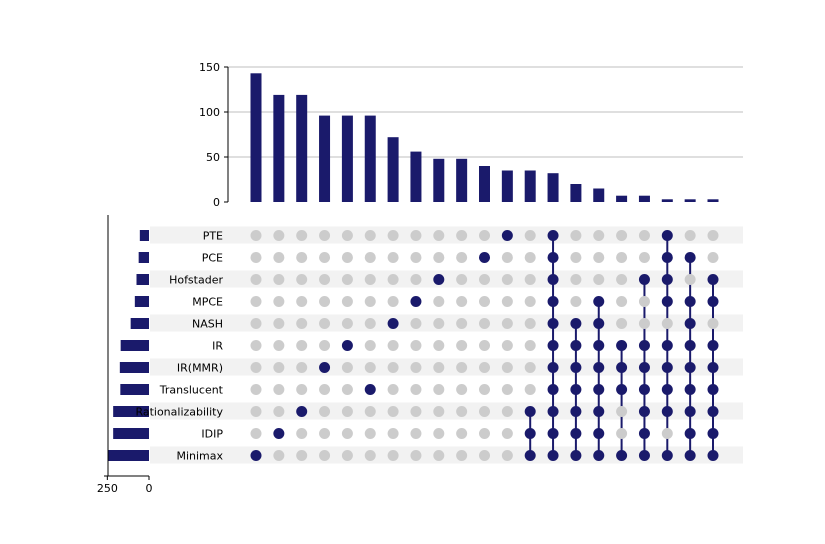  Describe the element at coordinates (207, 324) in the screenshot. I see `set-name-label: NASH` at that location.